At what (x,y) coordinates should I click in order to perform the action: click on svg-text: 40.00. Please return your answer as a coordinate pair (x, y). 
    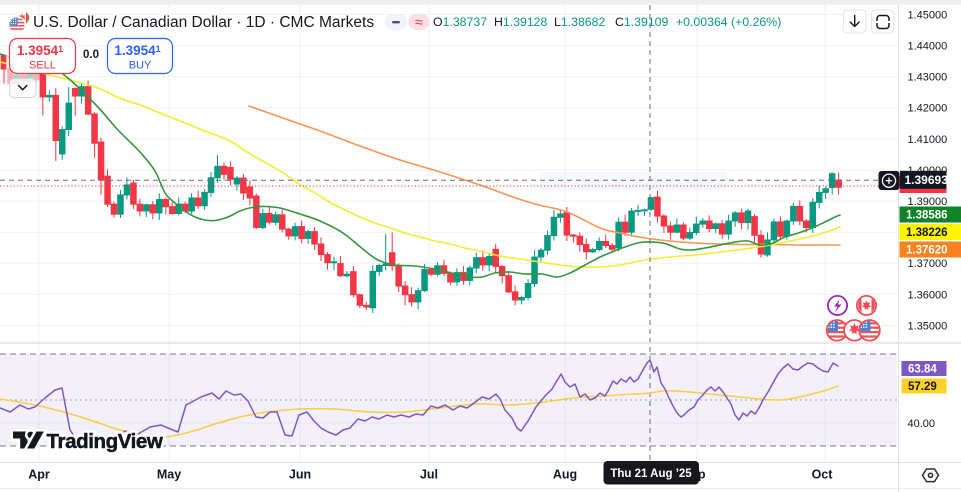
    Looking at the image, I should click on (922, 424).